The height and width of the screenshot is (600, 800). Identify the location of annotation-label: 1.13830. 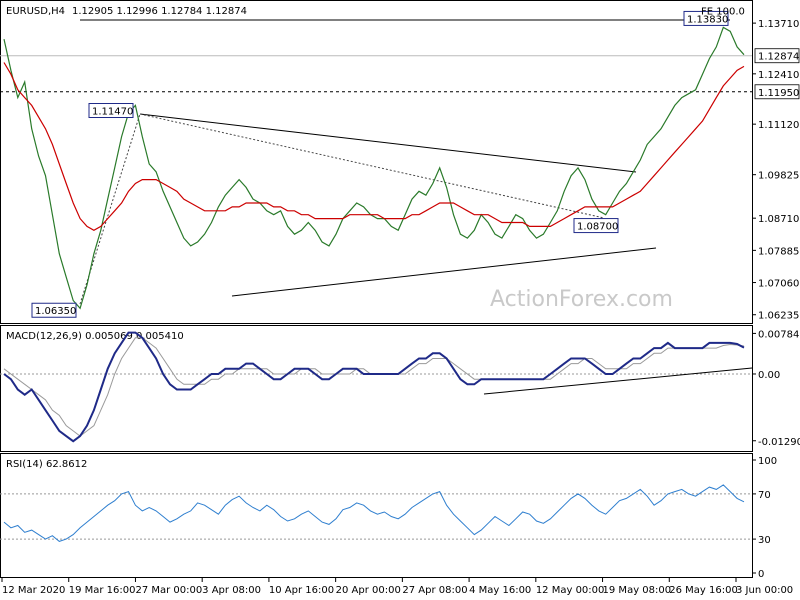
(707, 19).